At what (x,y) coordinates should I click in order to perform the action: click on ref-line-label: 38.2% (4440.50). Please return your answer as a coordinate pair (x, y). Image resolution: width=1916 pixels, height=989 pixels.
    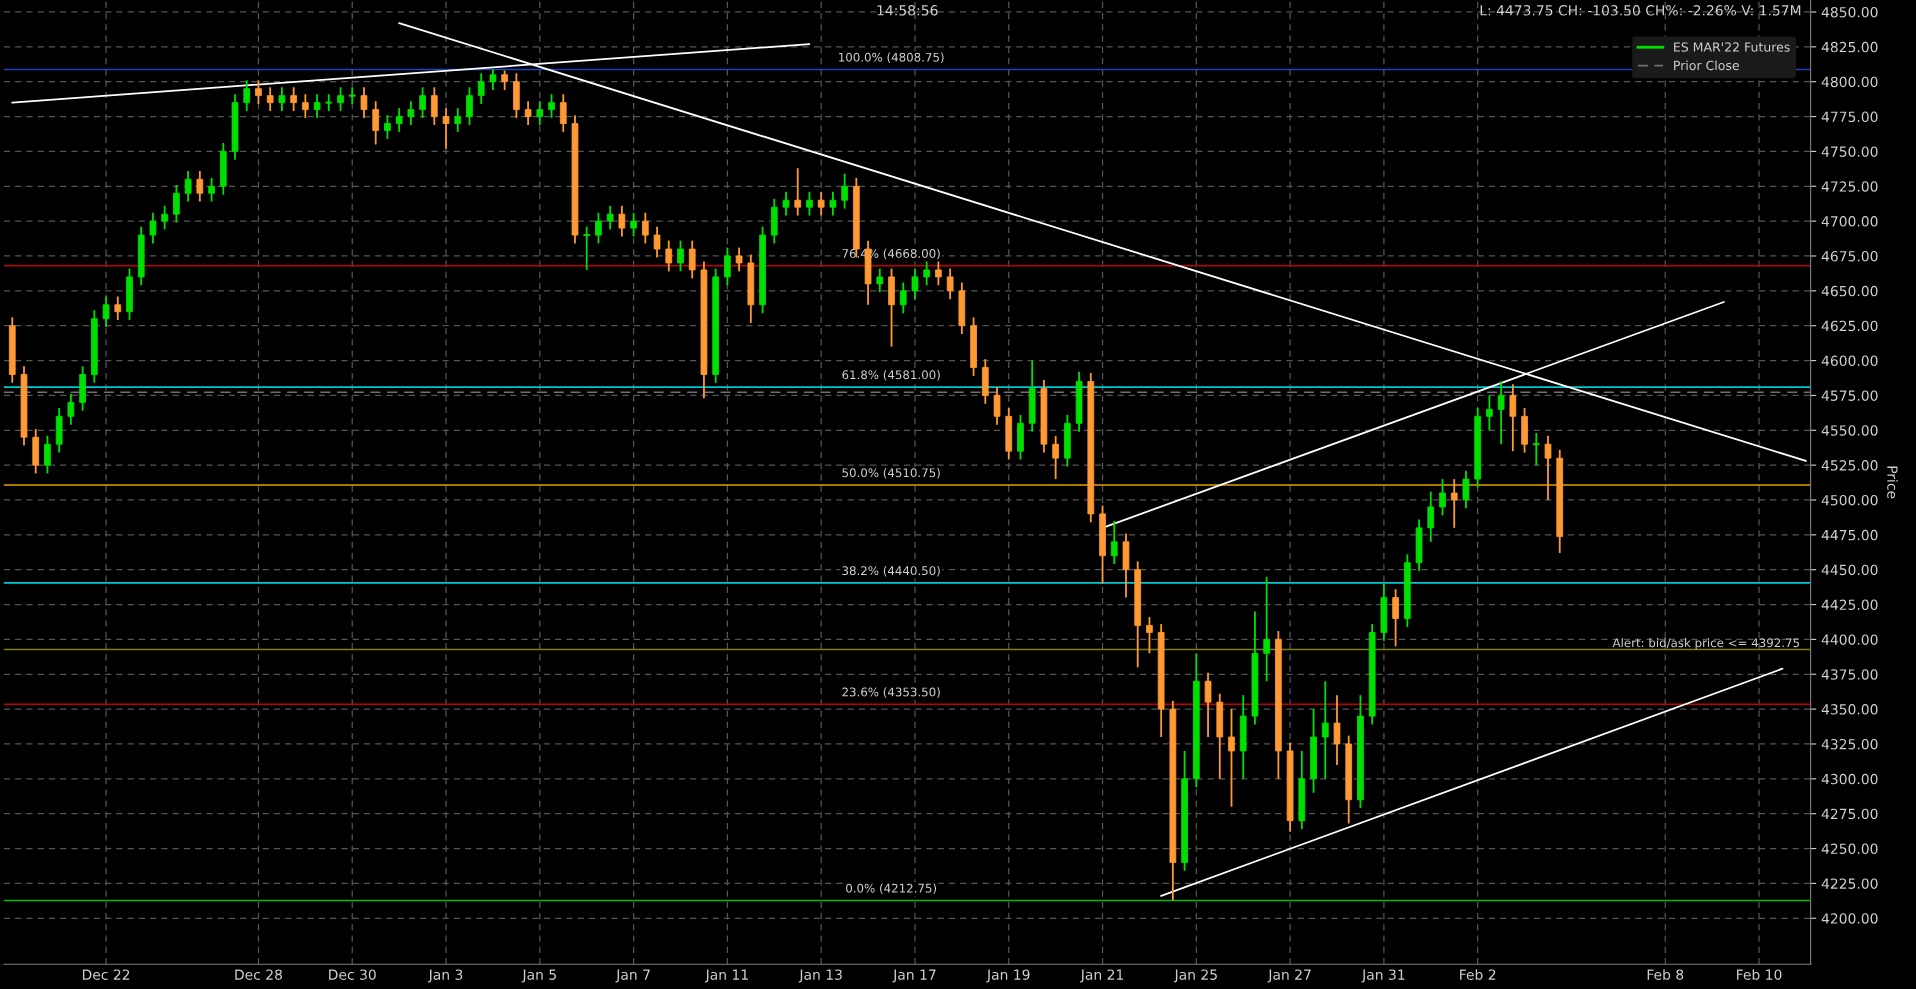
    Looking at the image, I should click on (891, 571).